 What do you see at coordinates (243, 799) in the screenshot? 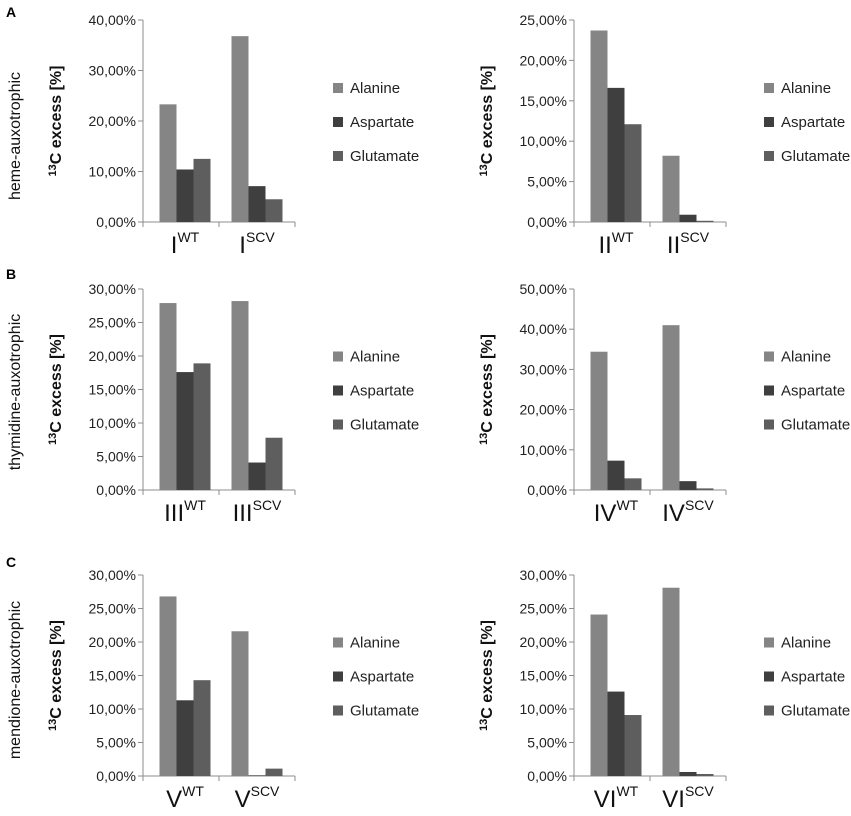
I see `category-base: V` at bounding box center [243, 799].